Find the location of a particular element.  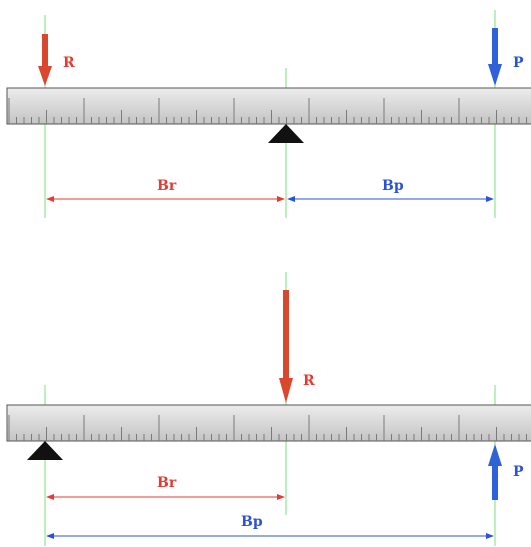

bottom-force-p-label: P is located at coordinates (518, 472).